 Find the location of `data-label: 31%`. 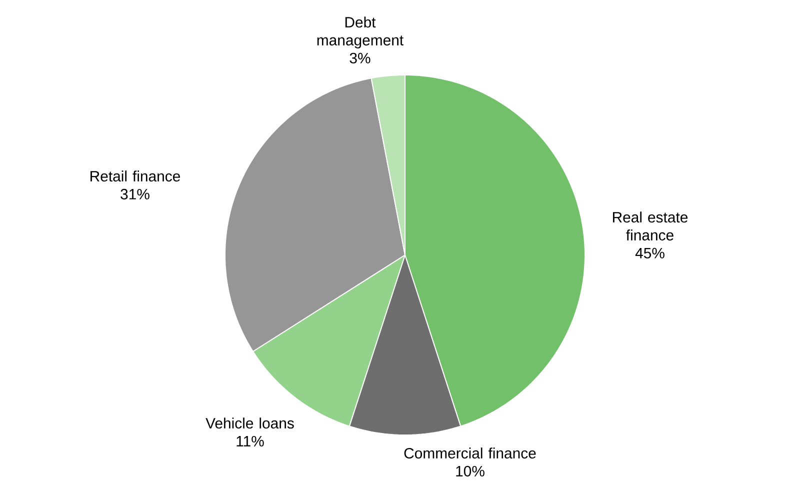

data-label: 31% is located at coordinates (135, 194).